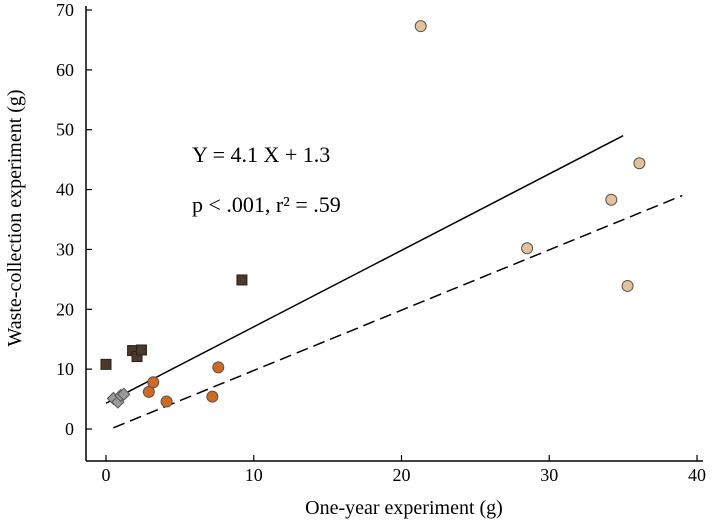  Describe the element at coordinates (261, 154) in the screenshot. I see `equation-annotation: Y = 4.1 X + 1.3` at that location.